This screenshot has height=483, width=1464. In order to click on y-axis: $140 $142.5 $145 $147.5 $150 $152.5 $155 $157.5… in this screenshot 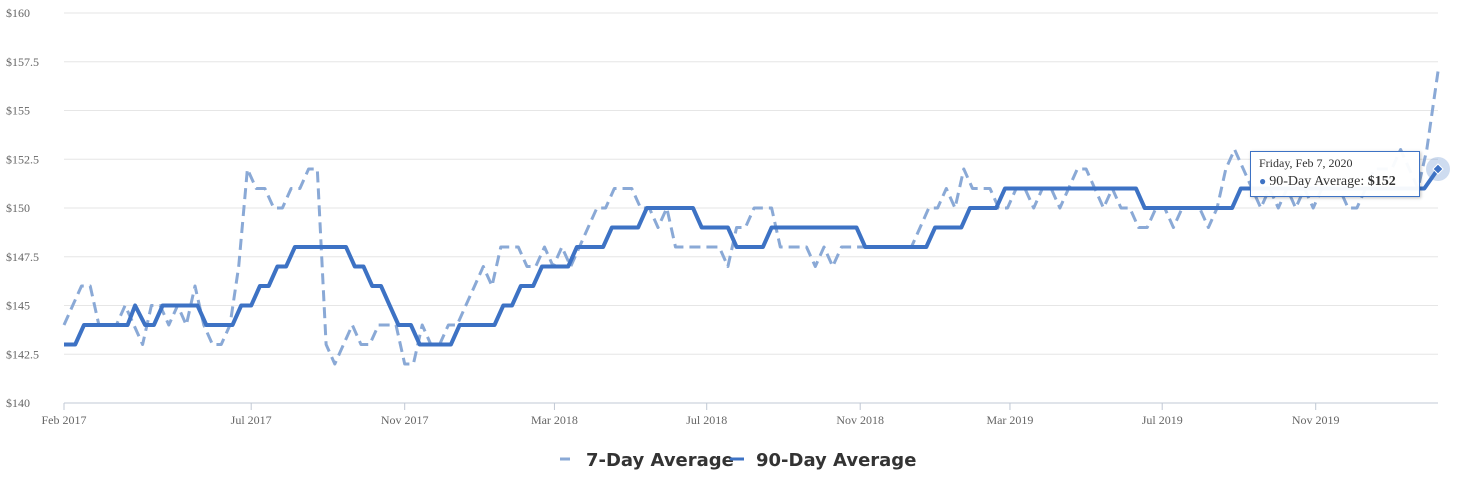, I will do `click(22, 208)`.